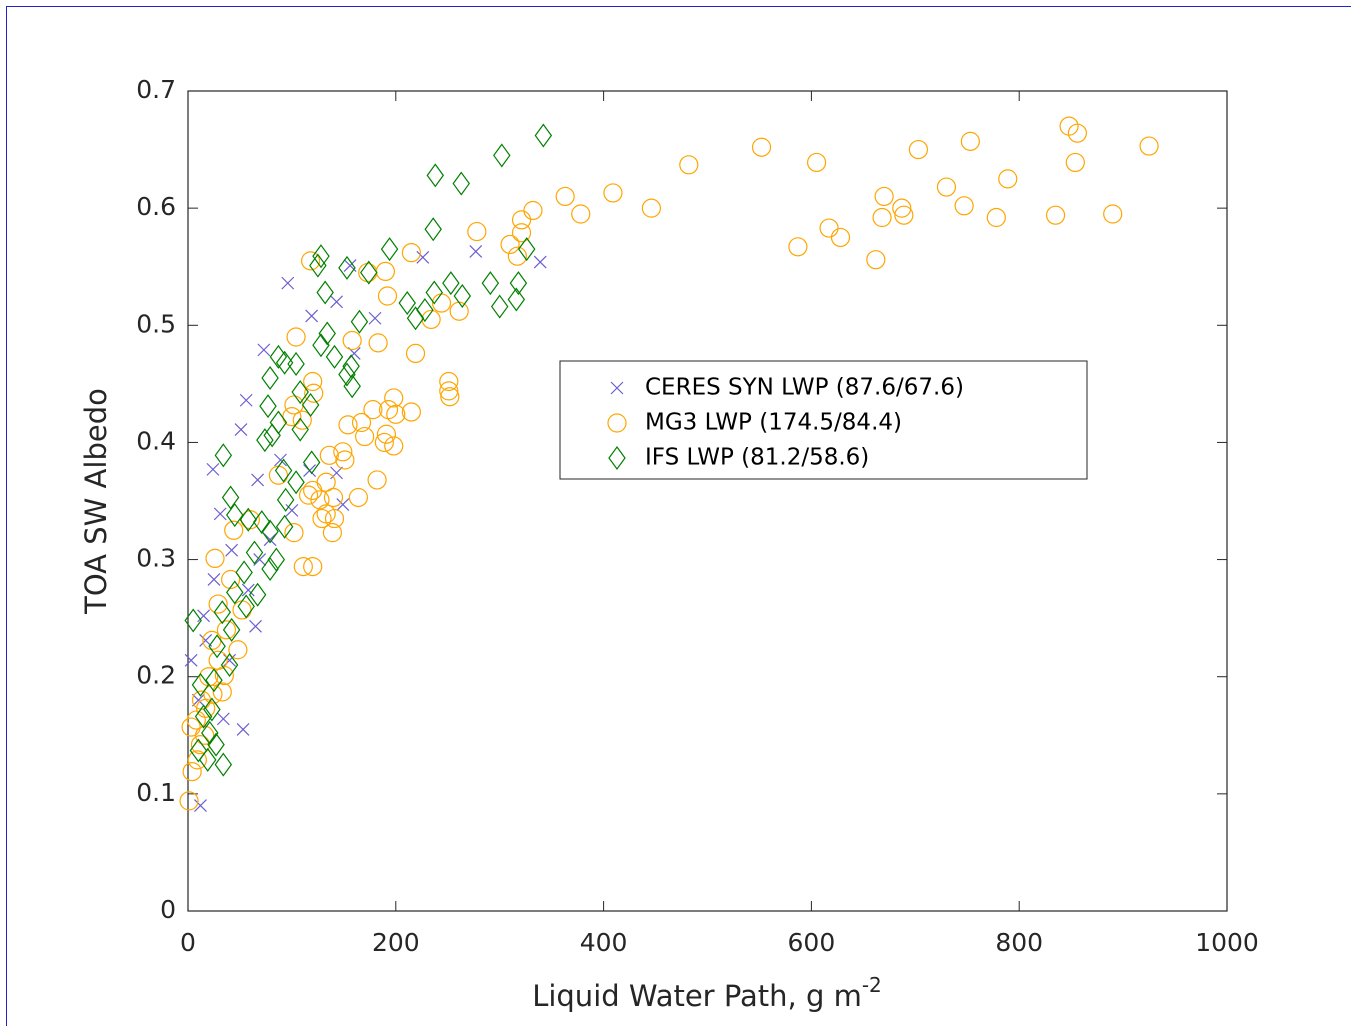 This screenshot has height=1026, width=1351. Describe the element at coordinates (156, 558) in the screenshot. I see `y-tick-label: 0.3` at that location.